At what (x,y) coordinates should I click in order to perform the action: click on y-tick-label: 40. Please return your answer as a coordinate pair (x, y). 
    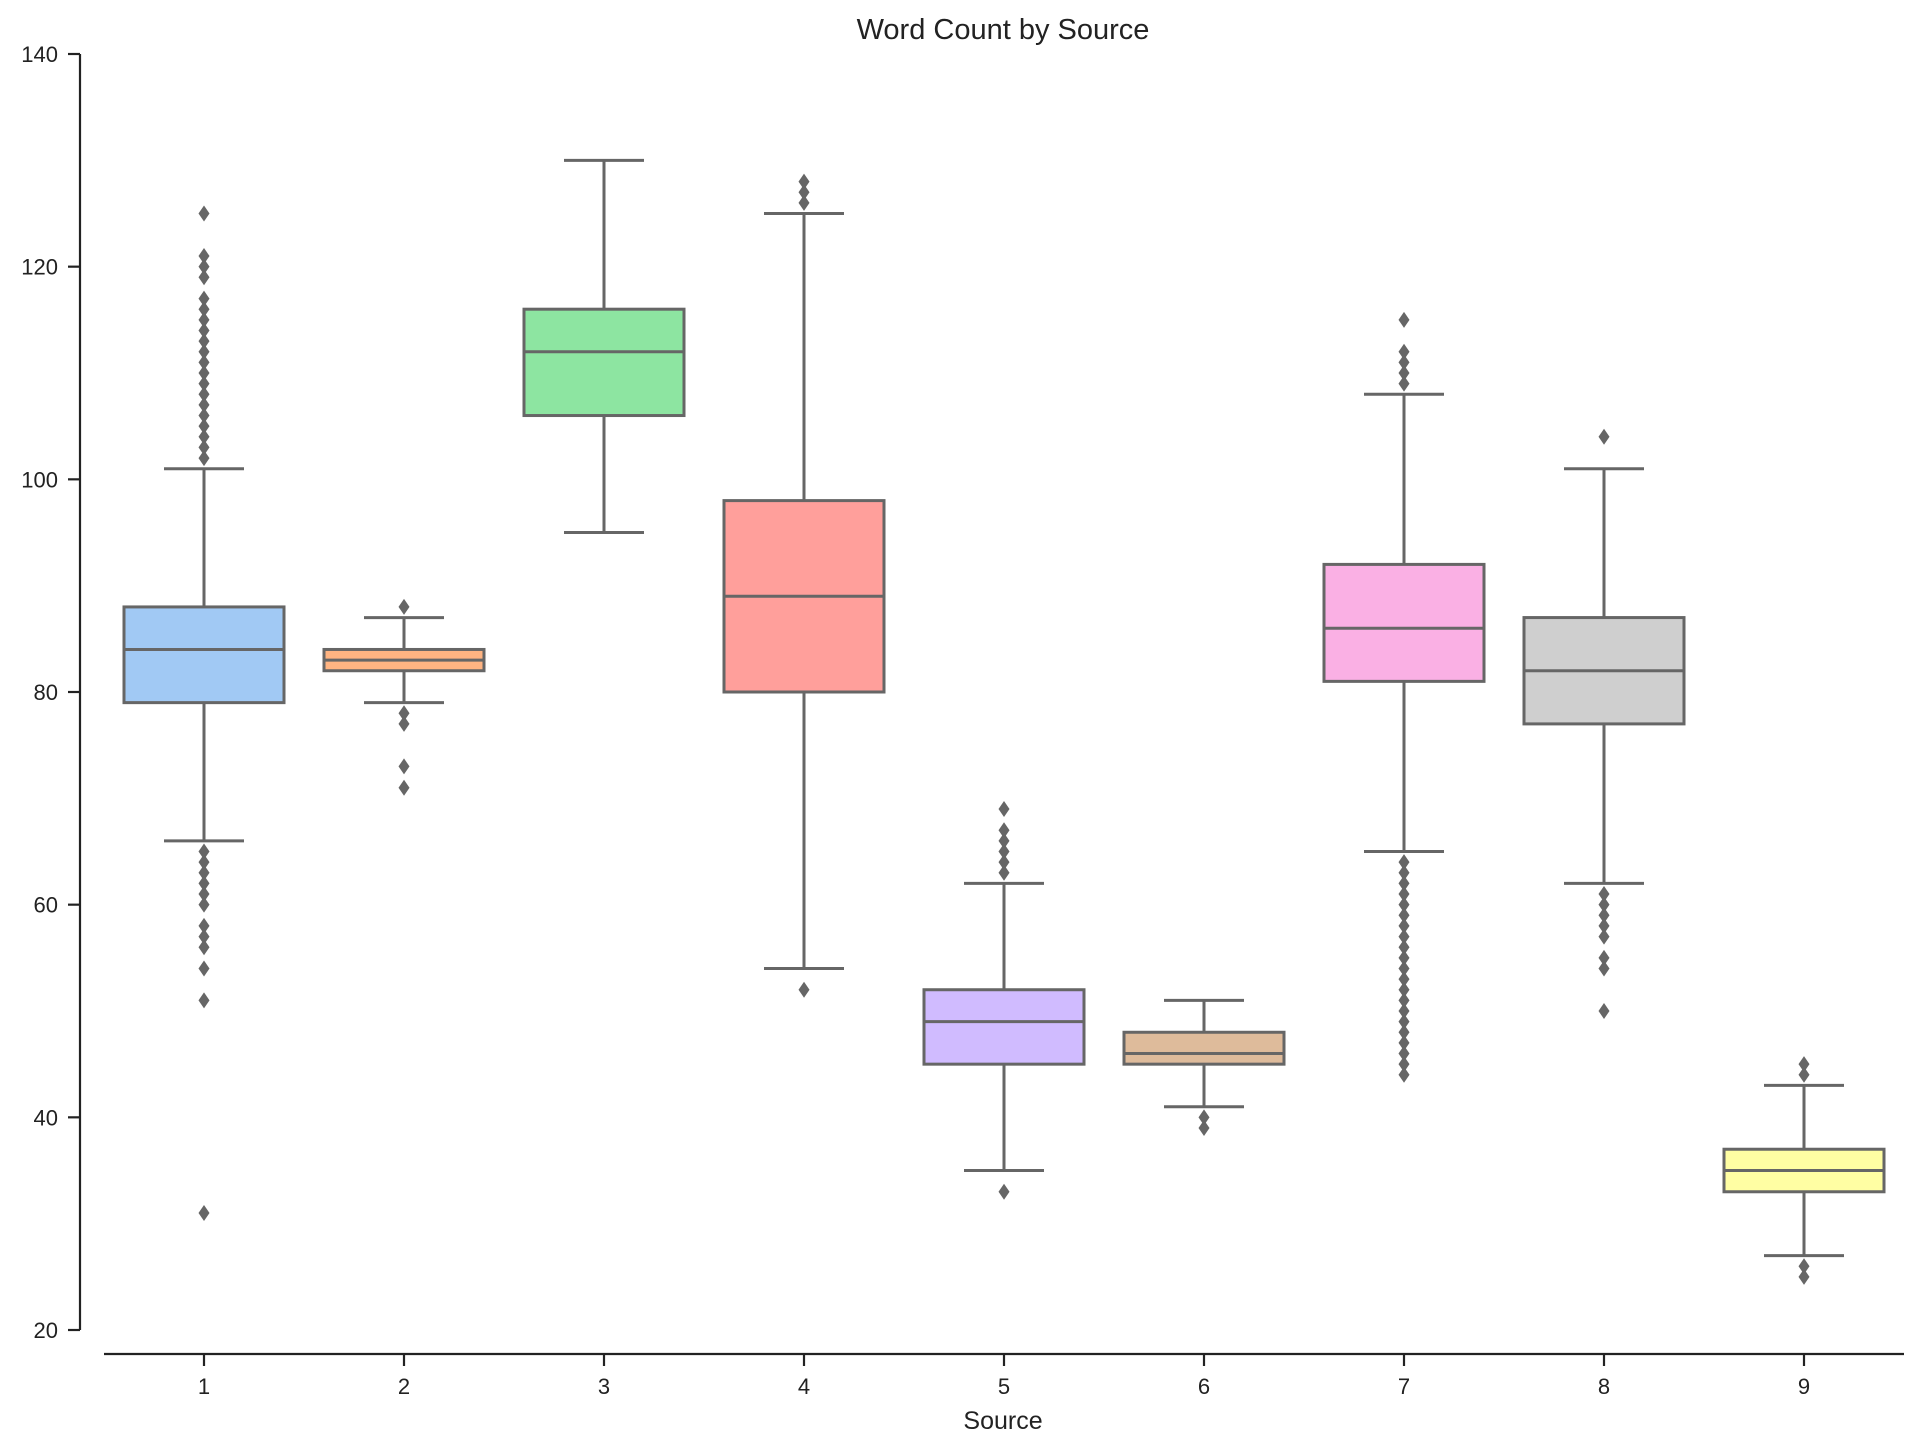
    Looking at the image, I should click on (46, 1117).